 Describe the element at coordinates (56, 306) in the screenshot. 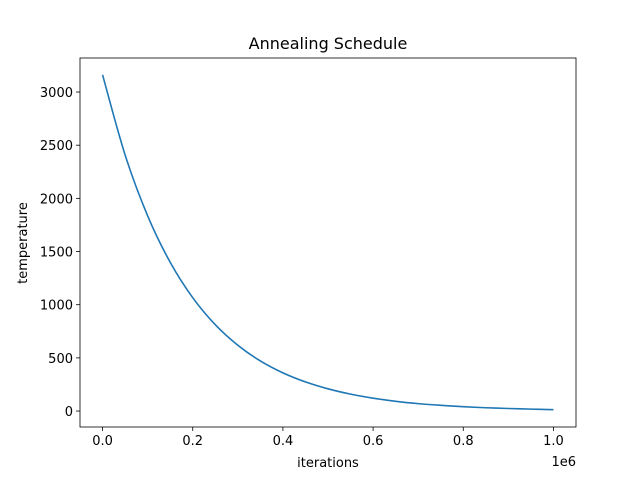

I see `y-tick-label: 1000` at that location.